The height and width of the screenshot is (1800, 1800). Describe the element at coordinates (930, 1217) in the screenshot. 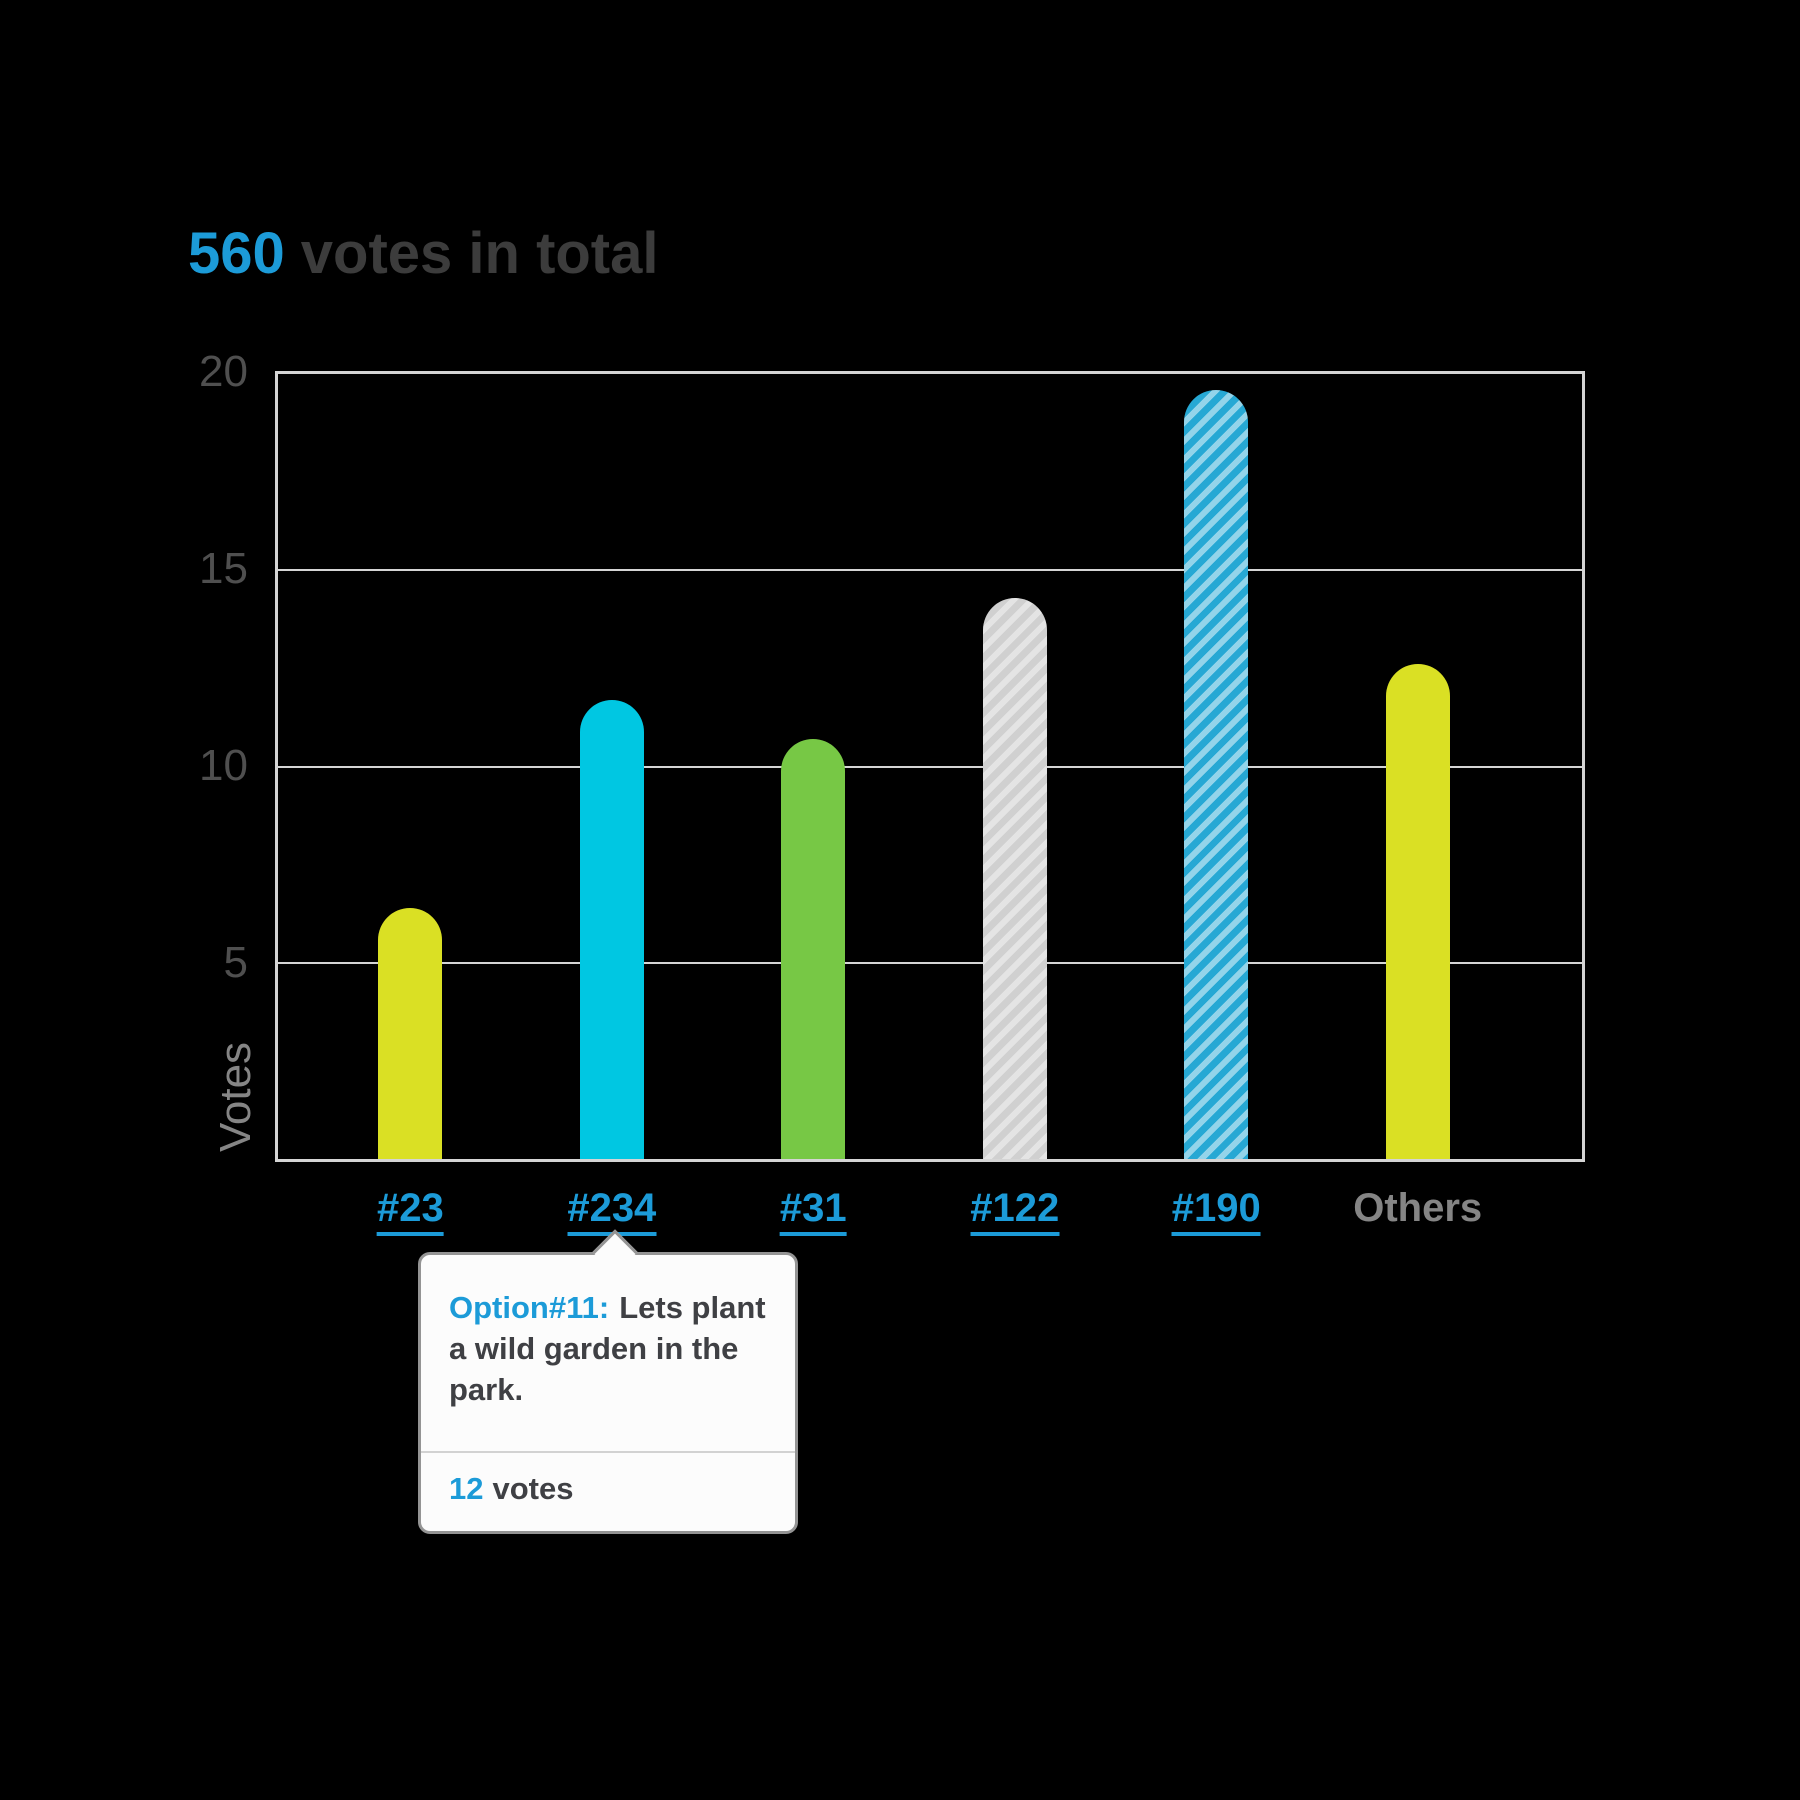

I see `x-axis-labels: #23 #234 #31 #122 #190 Others` at that location.